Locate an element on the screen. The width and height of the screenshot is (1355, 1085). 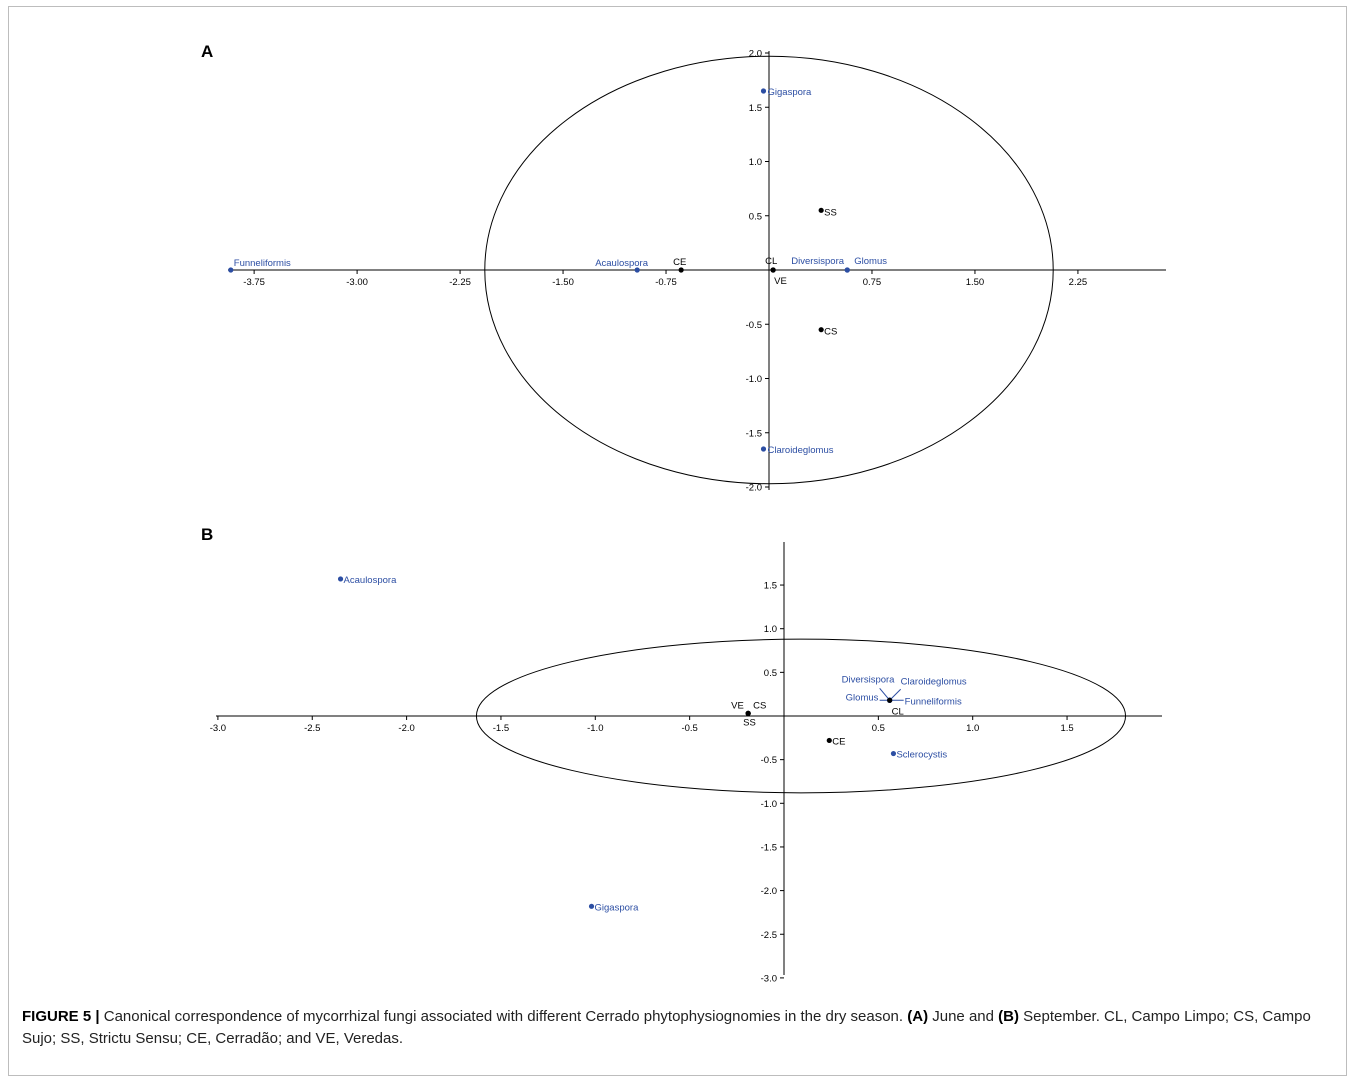
panel-a-genus-point-glomus is located at coordinates (847, 270).